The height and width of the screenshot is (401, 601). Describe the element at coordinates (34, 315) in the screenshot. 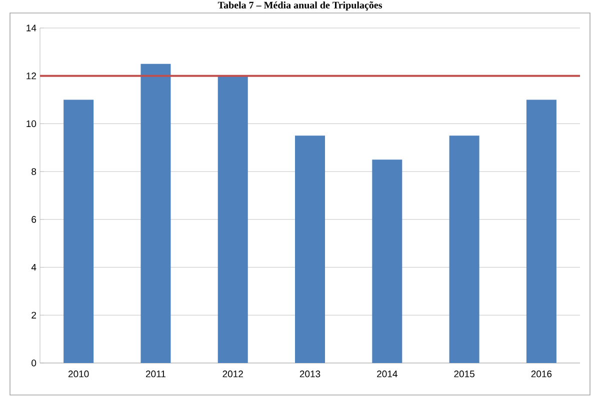

I see `y-tick-label: 2` at that location.